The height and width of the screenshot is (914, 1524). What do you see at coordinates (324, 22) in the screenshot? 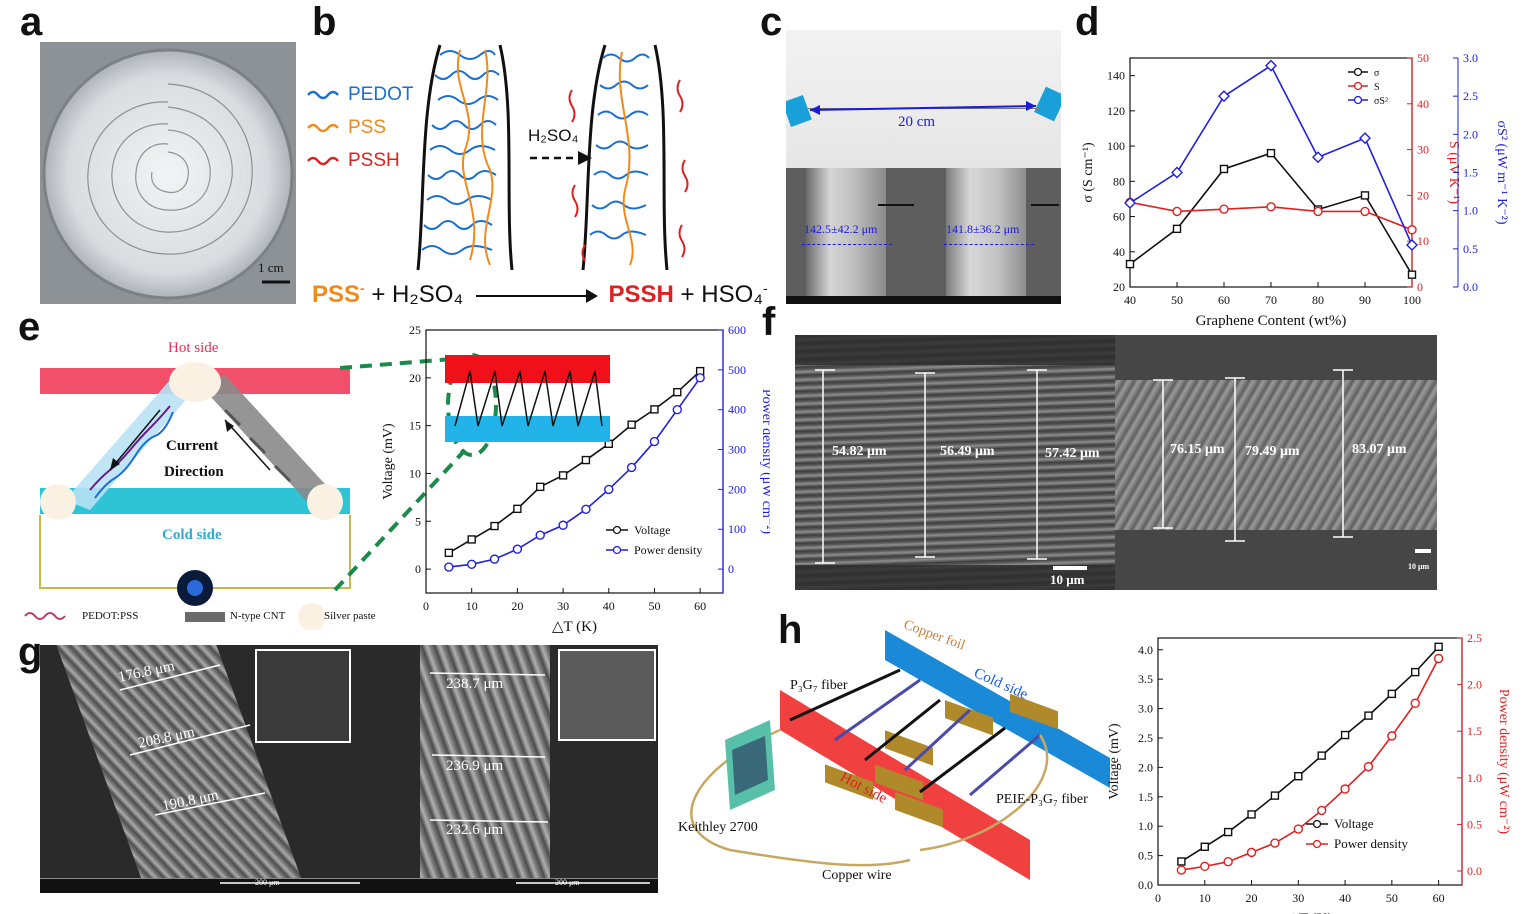
I see `panel-label-b: b` at bounding box center [324, 22].